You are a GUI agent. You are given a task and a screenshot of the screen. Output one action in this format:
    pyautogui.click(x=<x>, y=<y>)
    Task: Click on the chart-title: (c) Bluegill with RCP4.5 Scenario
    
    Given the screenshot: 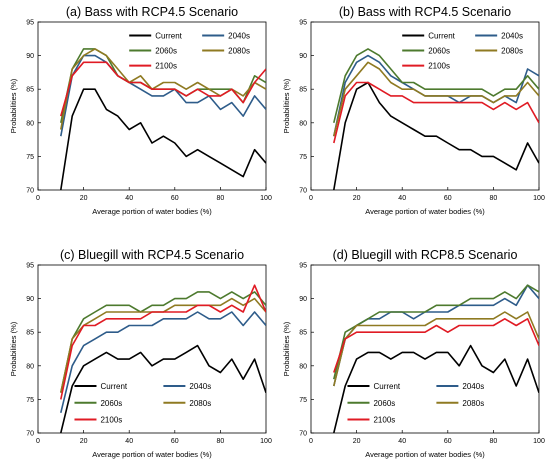 What is the action you would take?
    pyautogui.click(x=152, y=255)
    